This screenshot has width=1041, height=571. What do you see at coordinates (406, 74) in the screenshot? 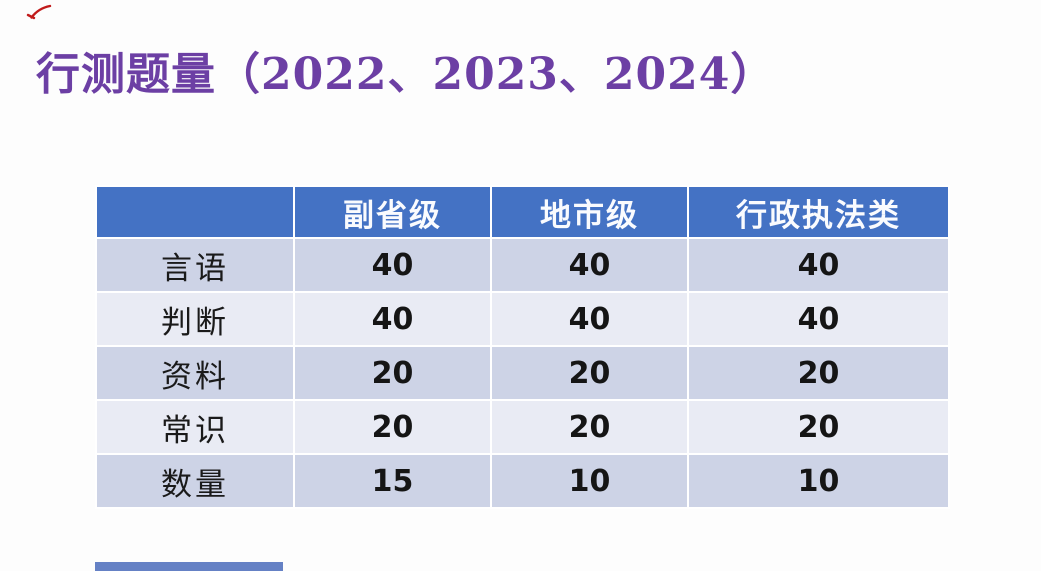
I see `page-title: 行测题量（2022、2023、2024）` at bounding box center [406, 74].